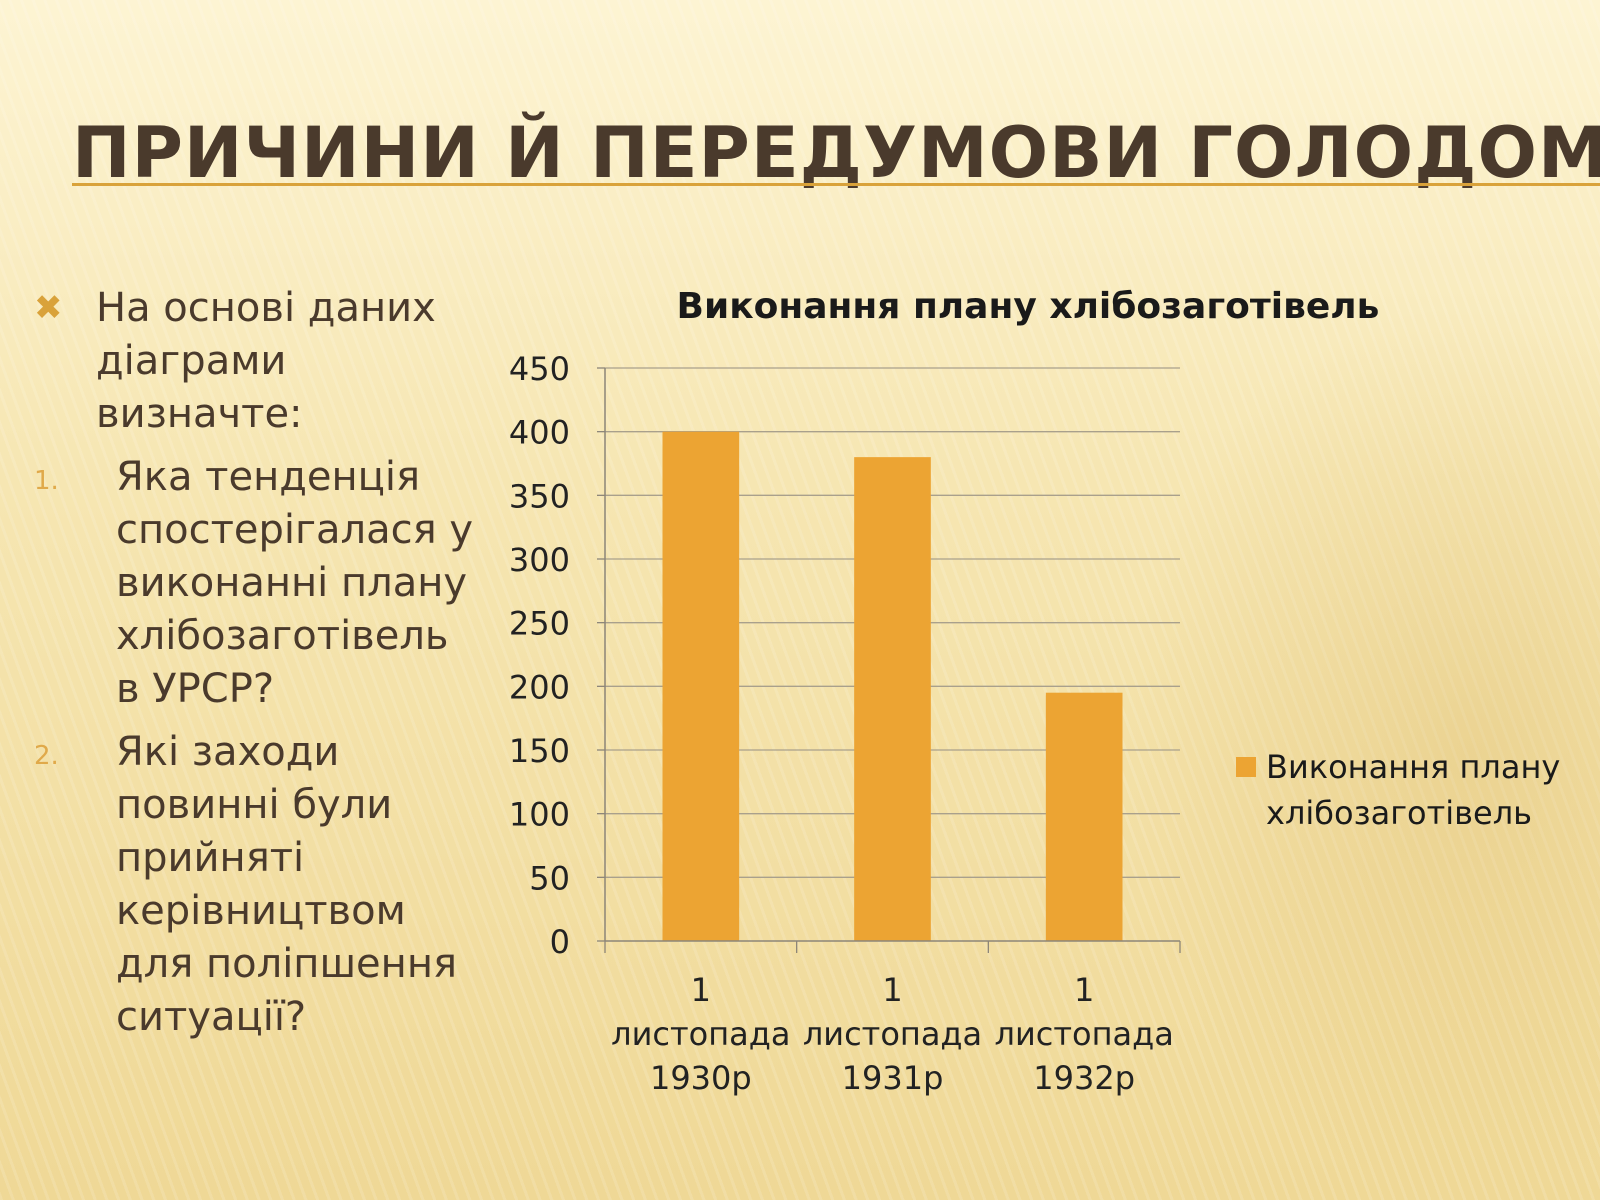 The height and width of the screenshot is (1200, 1600). Describe the element at coordinates (539, 433) in the screenshot. I see `y-tick-label: 400` at that location.